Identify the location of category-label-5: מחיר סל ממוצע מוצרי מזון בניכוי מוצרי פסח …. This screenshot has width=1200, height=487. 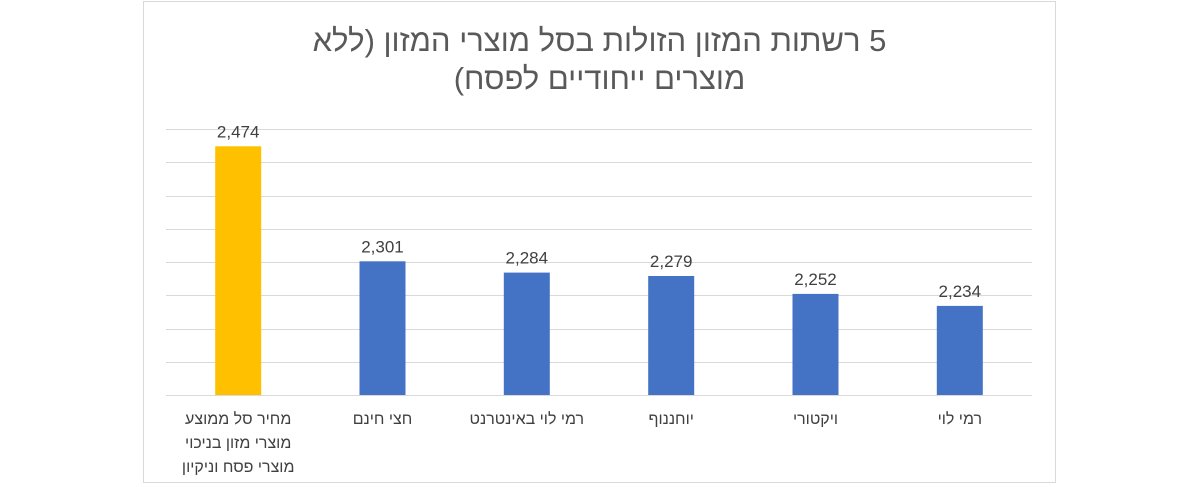
(238, 444).